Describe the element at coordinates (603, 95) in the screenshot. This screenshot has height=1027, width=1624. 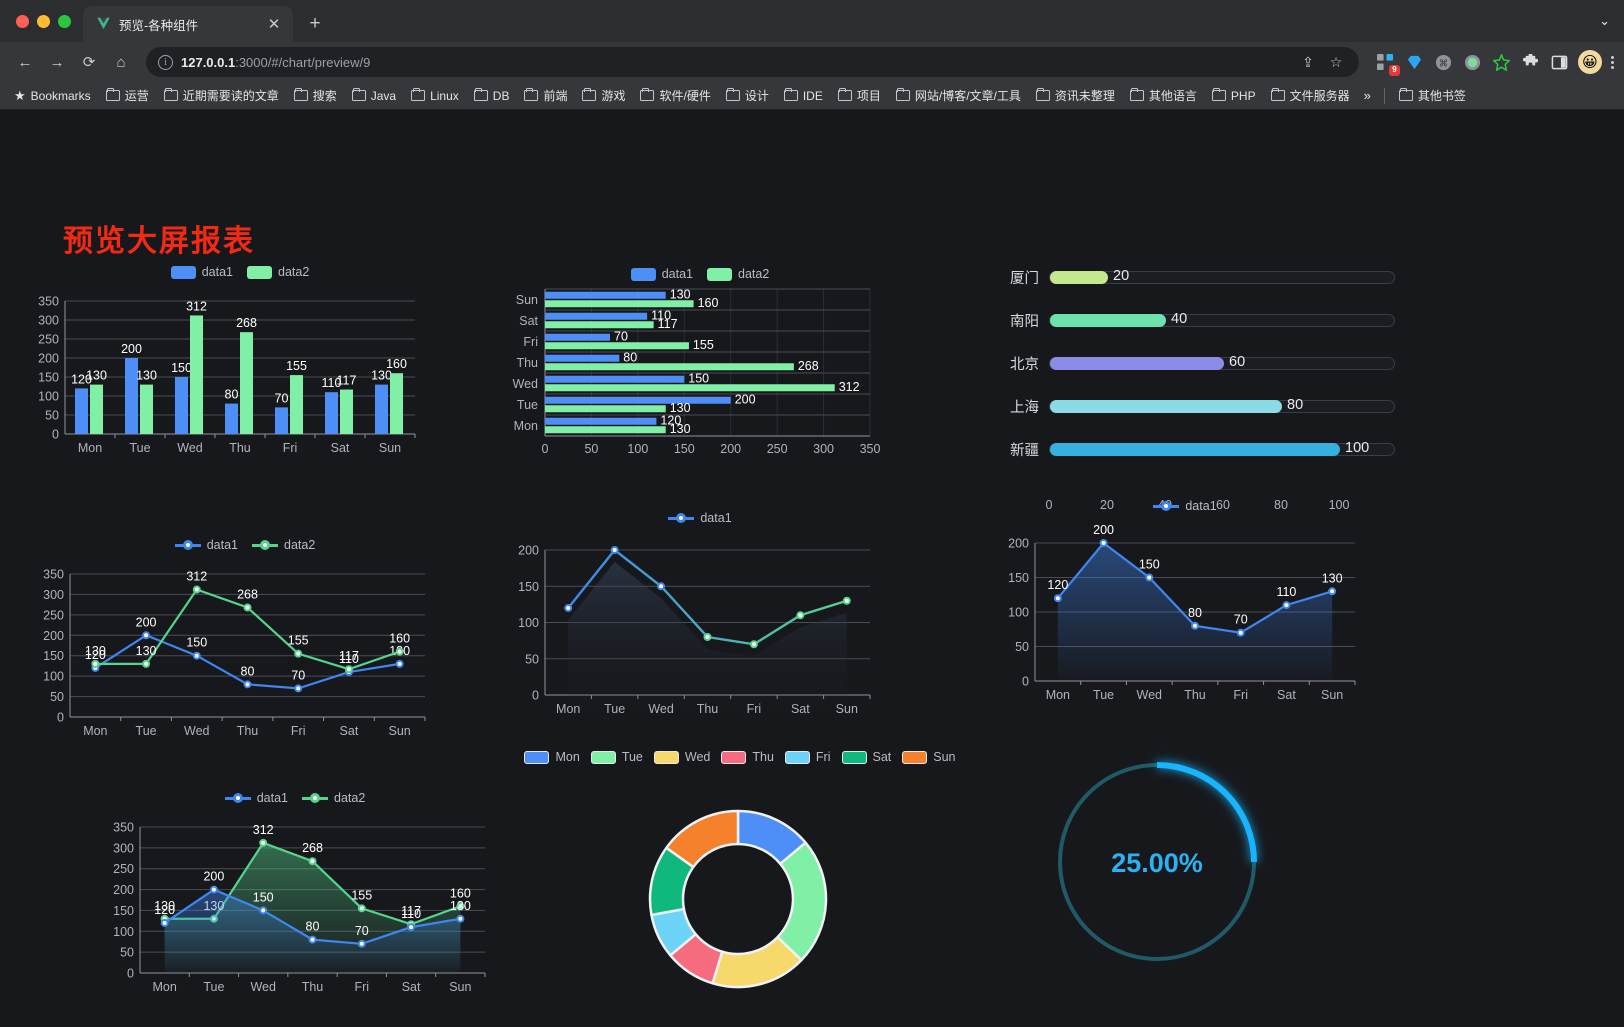
I see `bookmark-folder-7: 游戏` at that location.